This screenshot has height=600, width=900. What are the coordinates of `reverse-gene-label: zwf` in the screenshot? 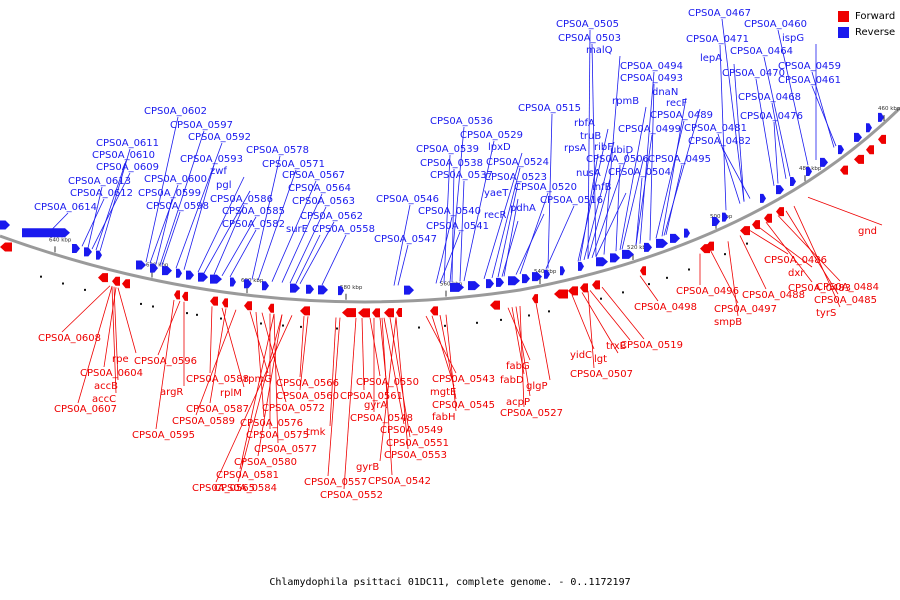 It's located at (218, 171).